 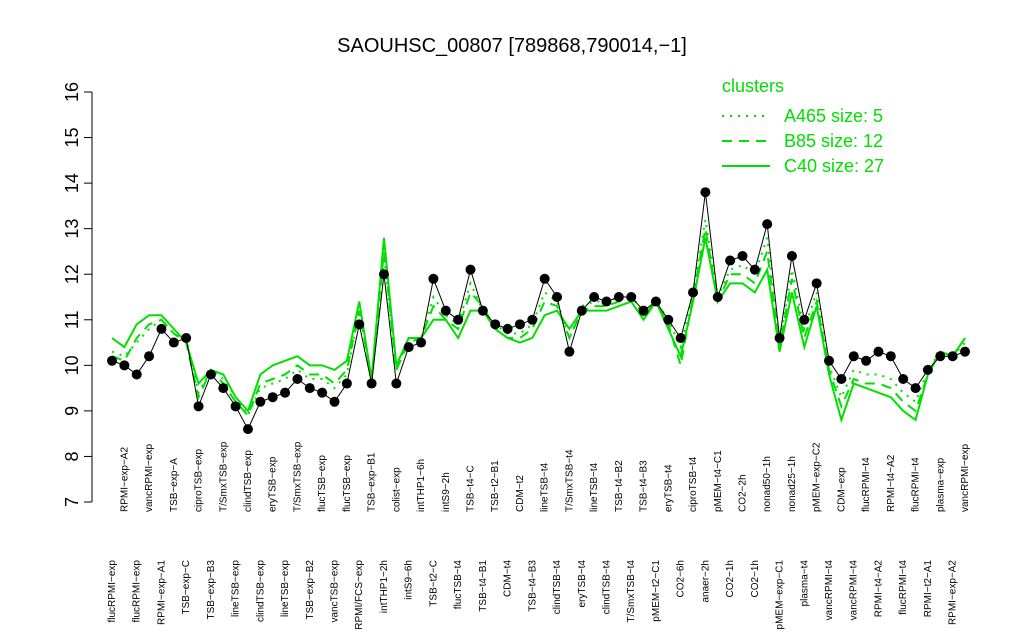 What do you see at coordinates (928, 589) in the screenshot?
I see `x-tick-label: RPMI−t2−A1` at bounding box center [928, 589].